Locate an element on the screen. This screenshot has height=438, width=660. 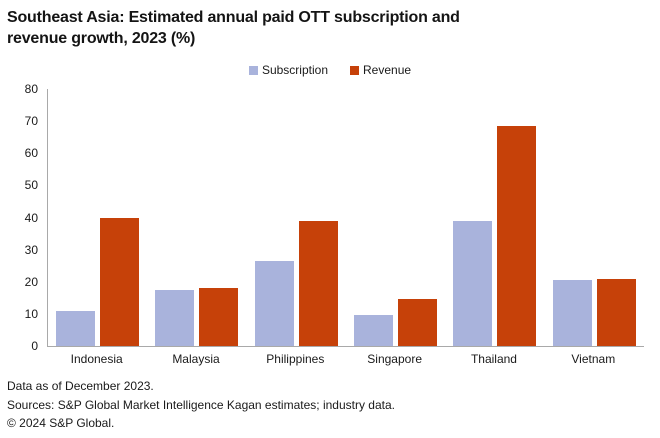
x-axis-label-indonesia: Indonesia is located at coordinates (96, 359).